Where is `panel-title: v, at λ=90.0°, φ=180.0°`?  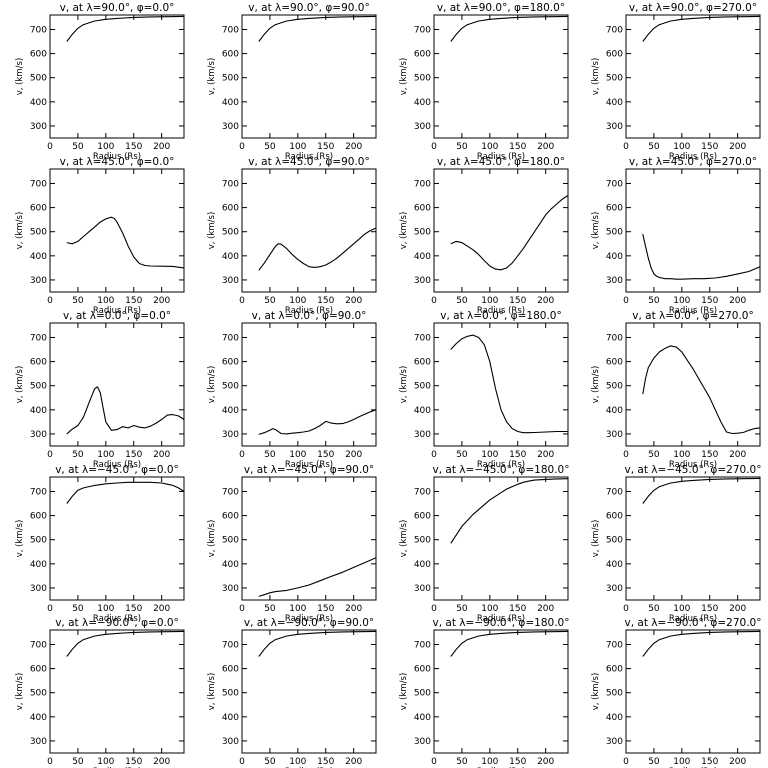
panel-title: v, at λ=90.0°, φ=180.0° is located at coordinates (501, 8).